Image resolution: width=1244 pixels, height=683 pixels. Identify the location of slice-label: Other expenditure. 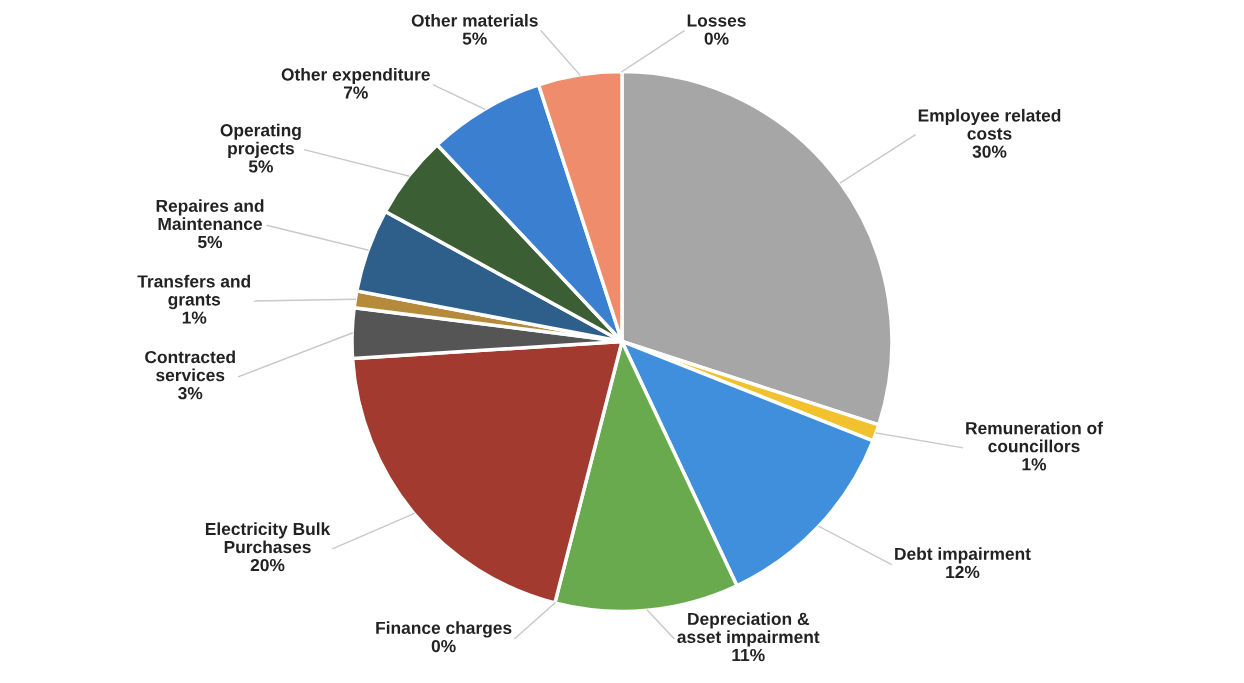
(355, 76).